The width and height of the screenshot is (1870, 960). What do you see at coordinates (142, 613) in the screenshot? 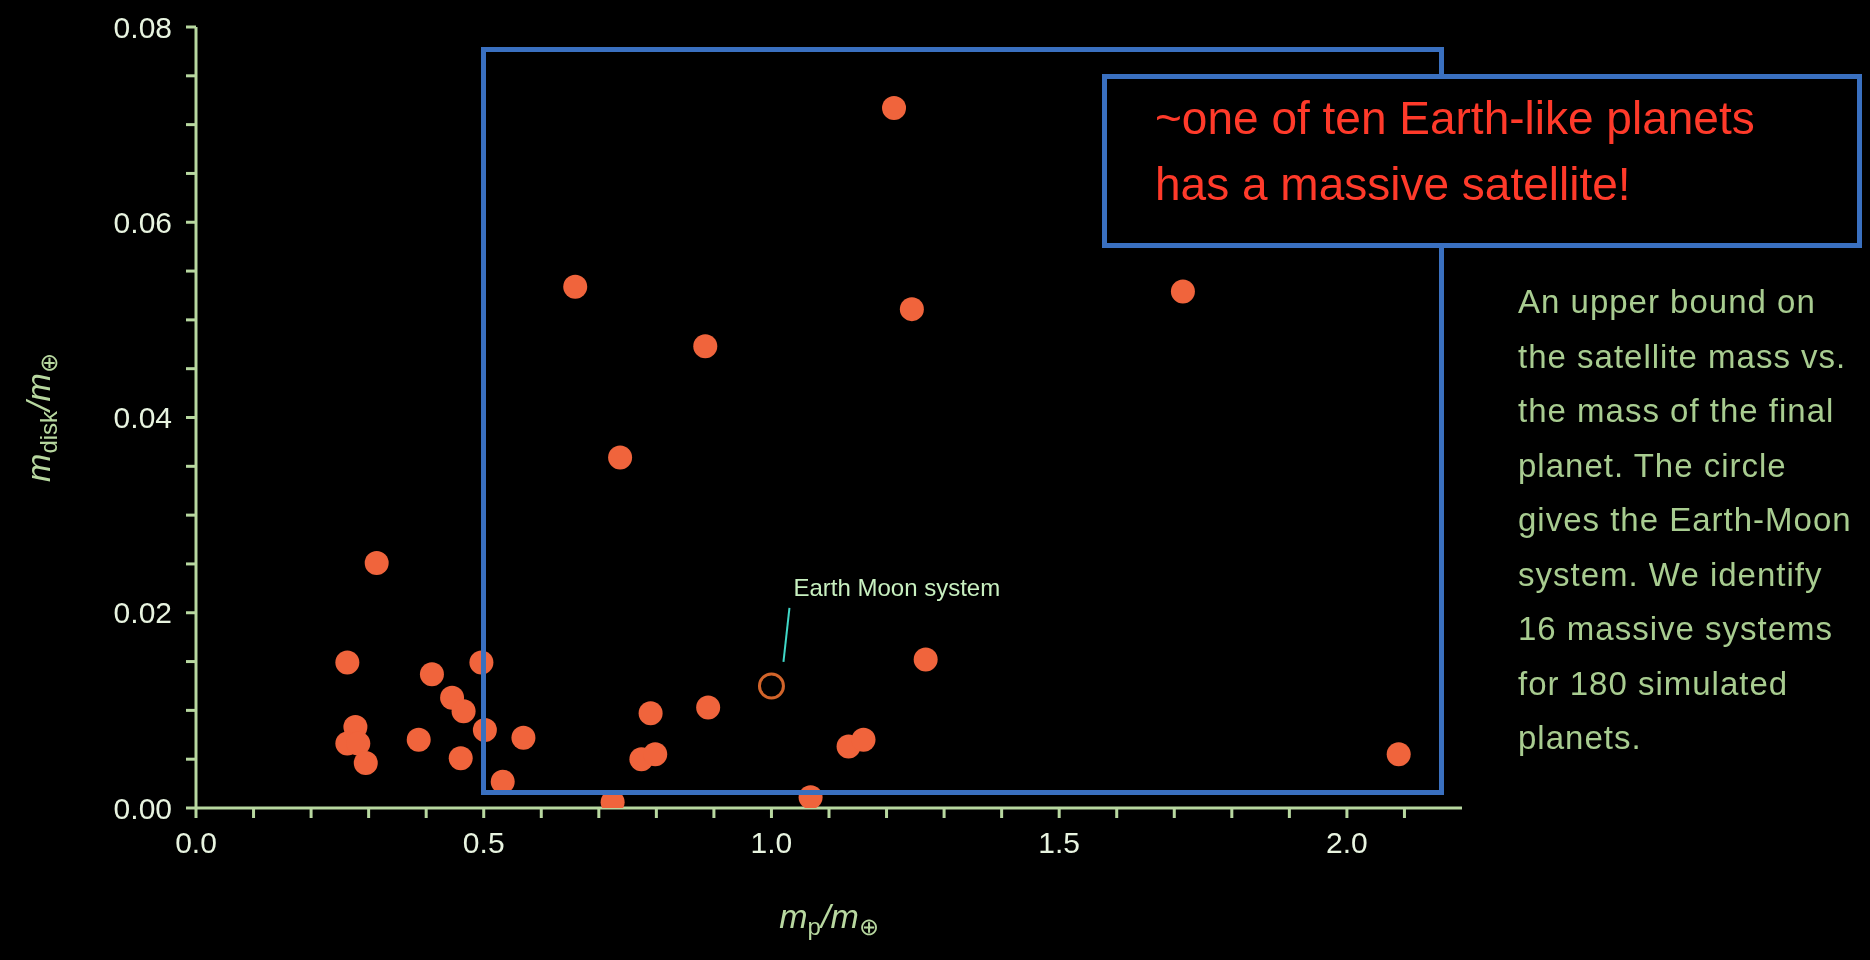
I see `y-tick-label: 0.02` at bounding box center [142, 613].